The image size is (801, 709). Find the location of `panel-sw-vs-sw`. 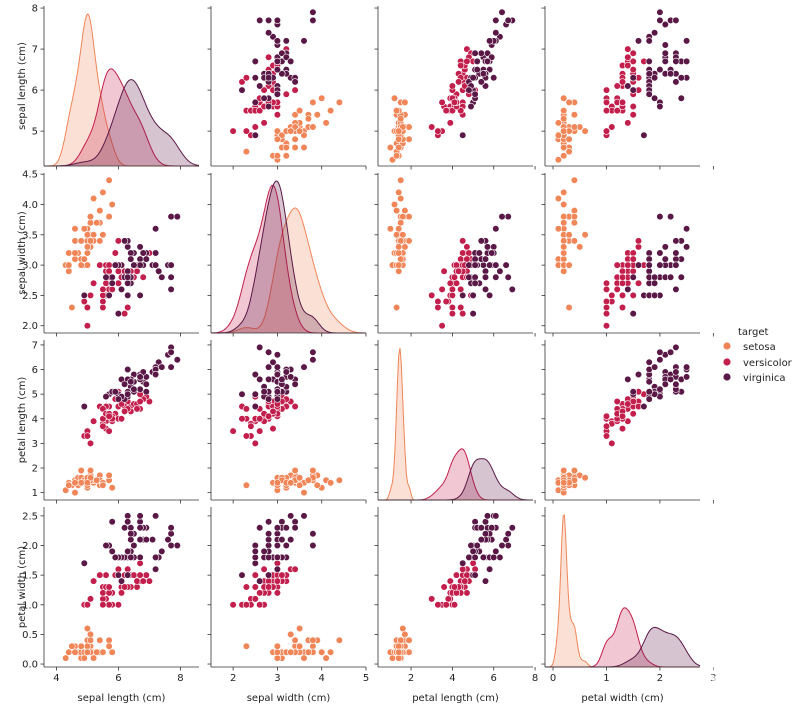

panel-sw-vs-sw is located at coordinates (287, 255).